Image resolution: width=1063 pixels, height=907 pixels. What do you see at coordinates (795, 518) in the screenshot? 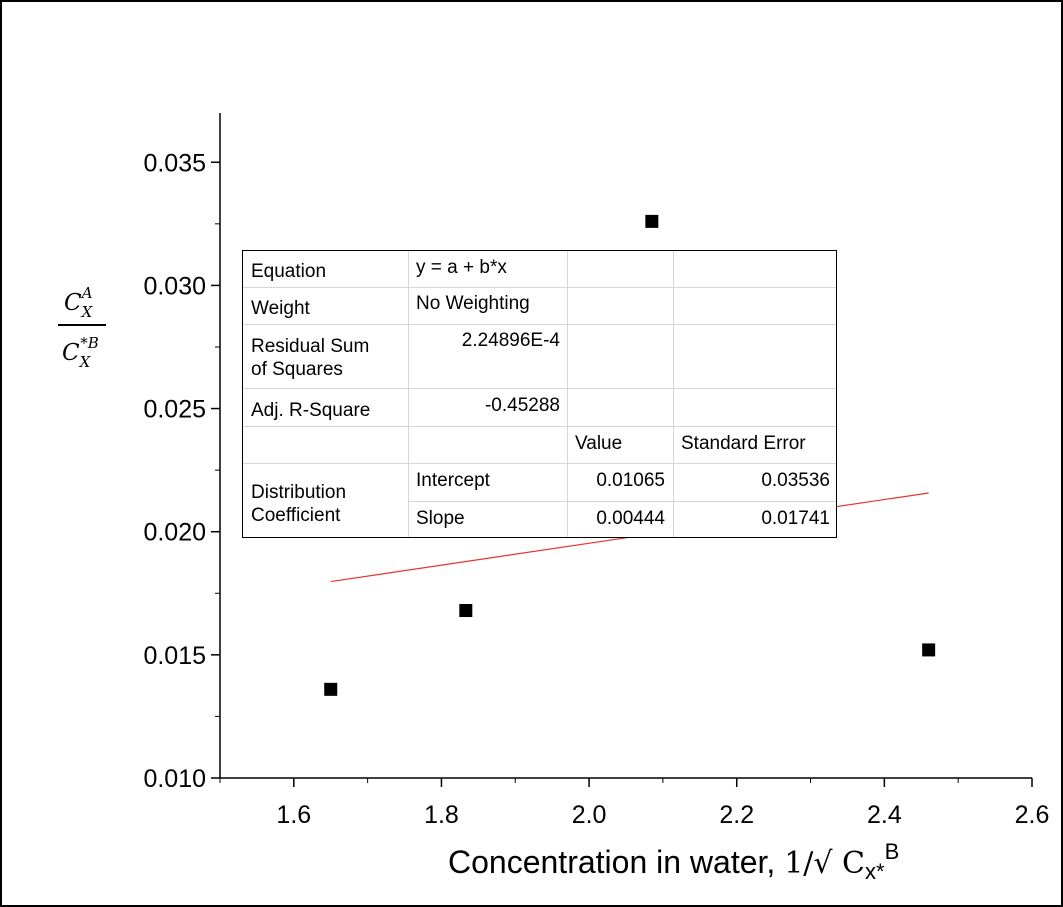
I see `slope-standard-error: 0.01741` at bounding box center [795, 518].